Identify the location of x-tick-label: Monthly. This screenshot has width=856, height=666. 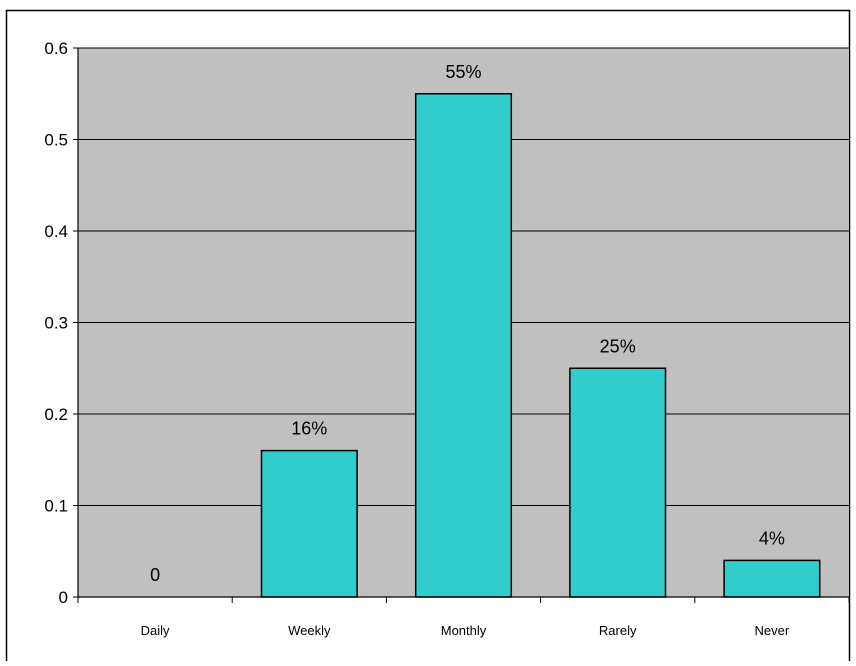
(464, 630).